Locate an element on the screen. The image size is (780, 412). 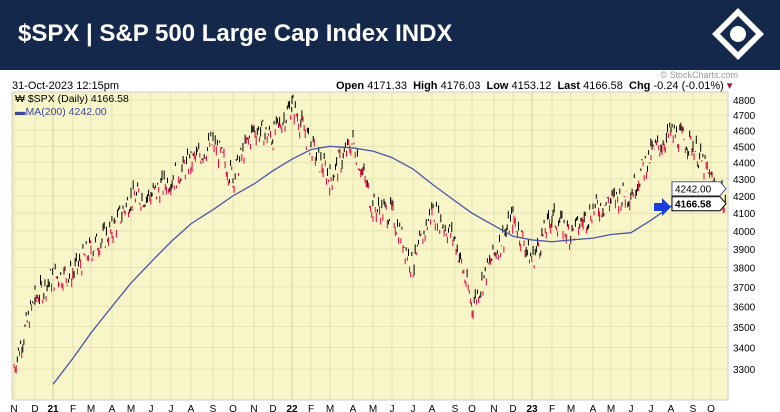
open-value: 4171.33 is located at coordinates (387, 86).